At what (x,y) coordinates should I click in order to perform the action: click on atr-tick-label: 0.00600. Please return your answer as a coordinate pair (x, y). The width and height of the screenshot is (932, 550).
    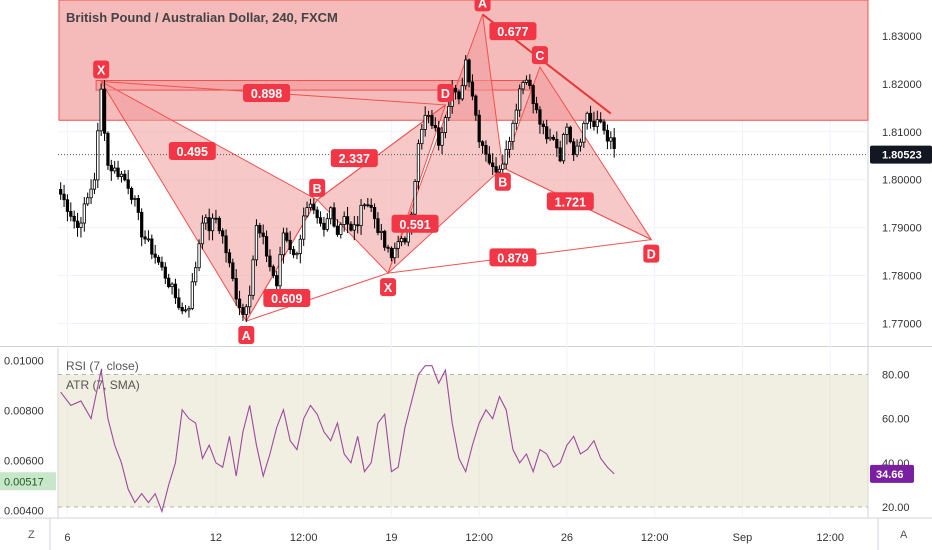
    Looking at the image, I should click on (24, 462).